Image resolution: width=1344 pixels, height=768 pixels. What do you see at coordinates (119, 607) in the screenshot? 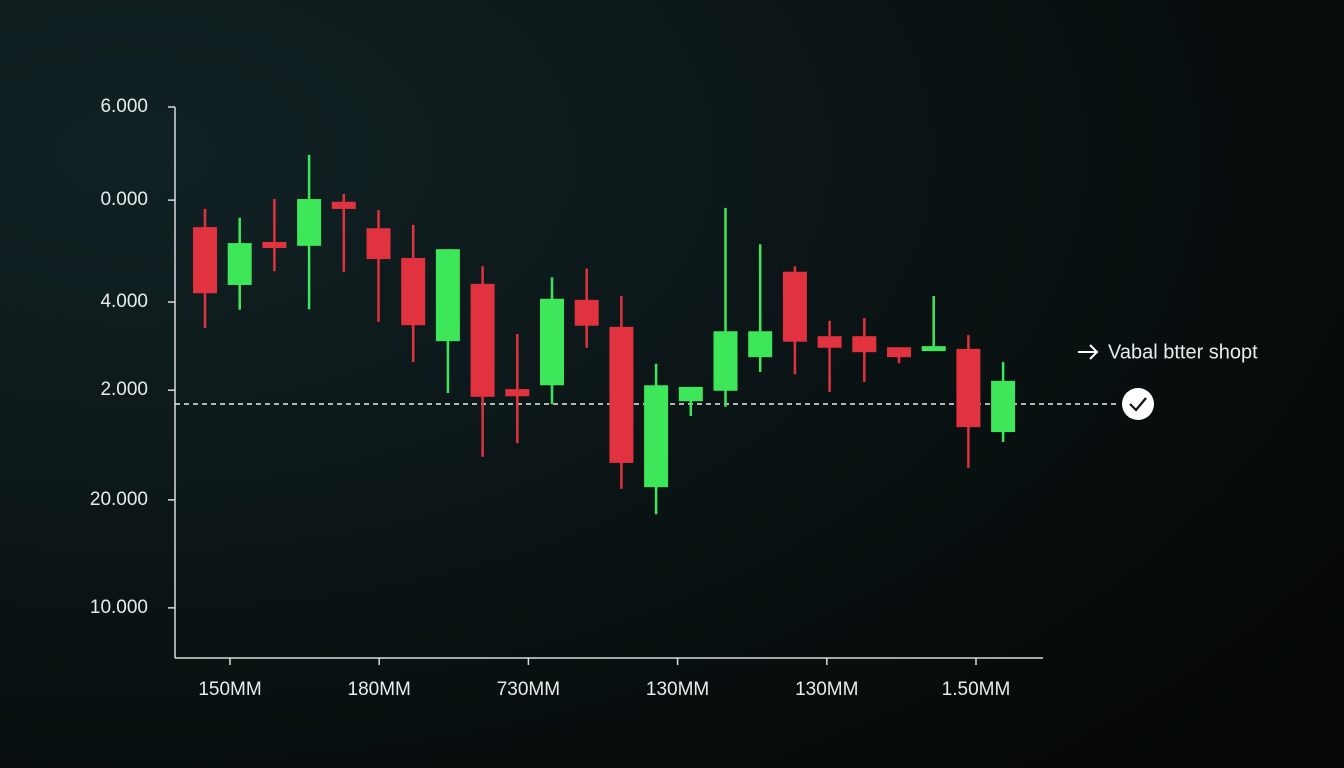
I see `y-tick-label: 10.000` at bounding box center [119, 607].